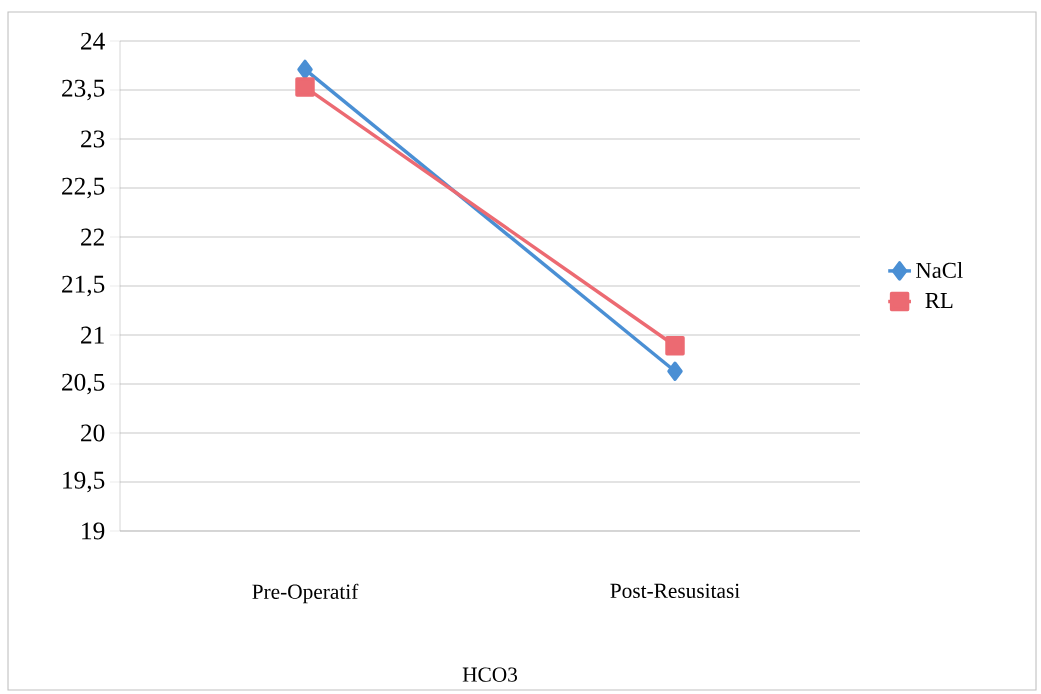 The height and width of the screenshot is (694, 1041). I want to click on y-tick-label: 19,5, so click(84, 482).